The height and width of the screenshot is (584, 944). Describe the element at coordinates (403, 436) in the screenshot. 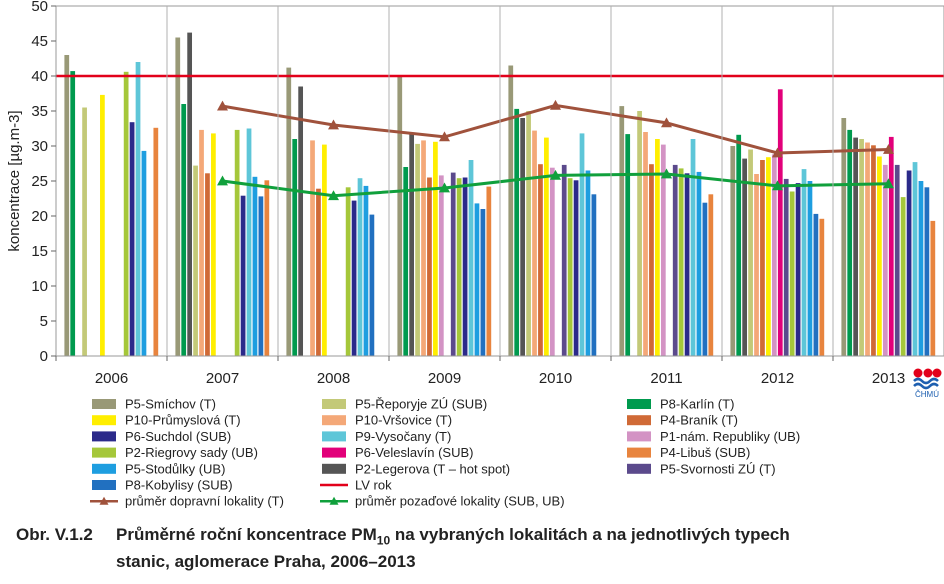

I see `legend-label: P9-Vysočany (T)` at that location.